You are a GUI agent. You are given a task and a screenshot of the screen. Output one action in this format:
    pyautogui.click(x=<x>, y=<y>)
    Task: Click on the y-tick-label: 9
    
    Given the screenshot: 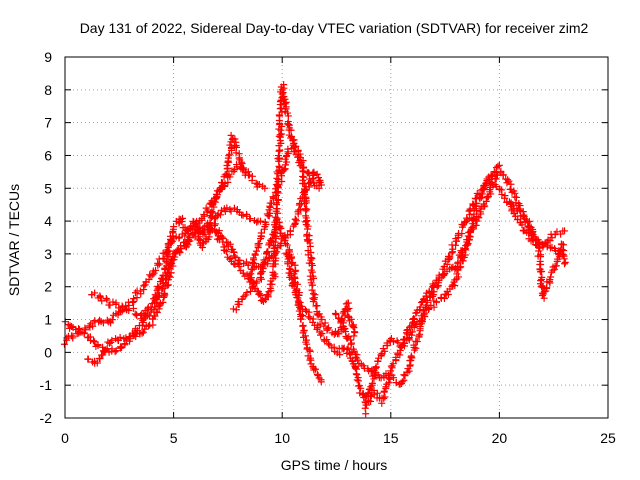 What is the action you would take?
    pyautogui.click(x=48, y=57)
    